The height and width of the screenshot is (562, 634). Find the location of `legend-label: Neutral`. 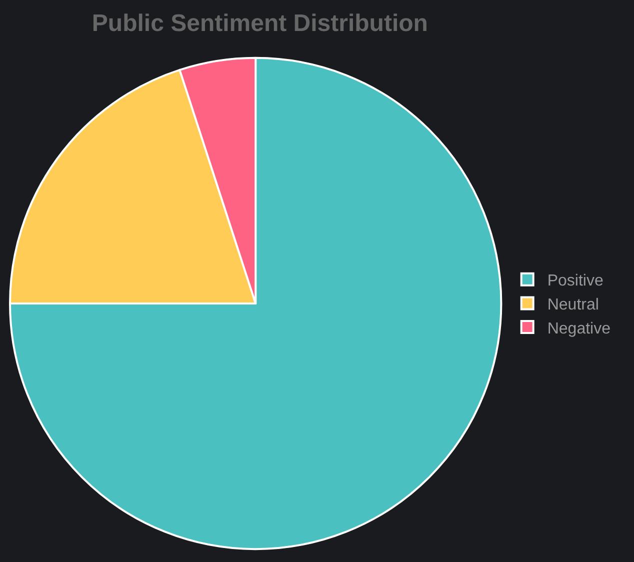

legend-label: Neutral is located at coordinates (573, 305).